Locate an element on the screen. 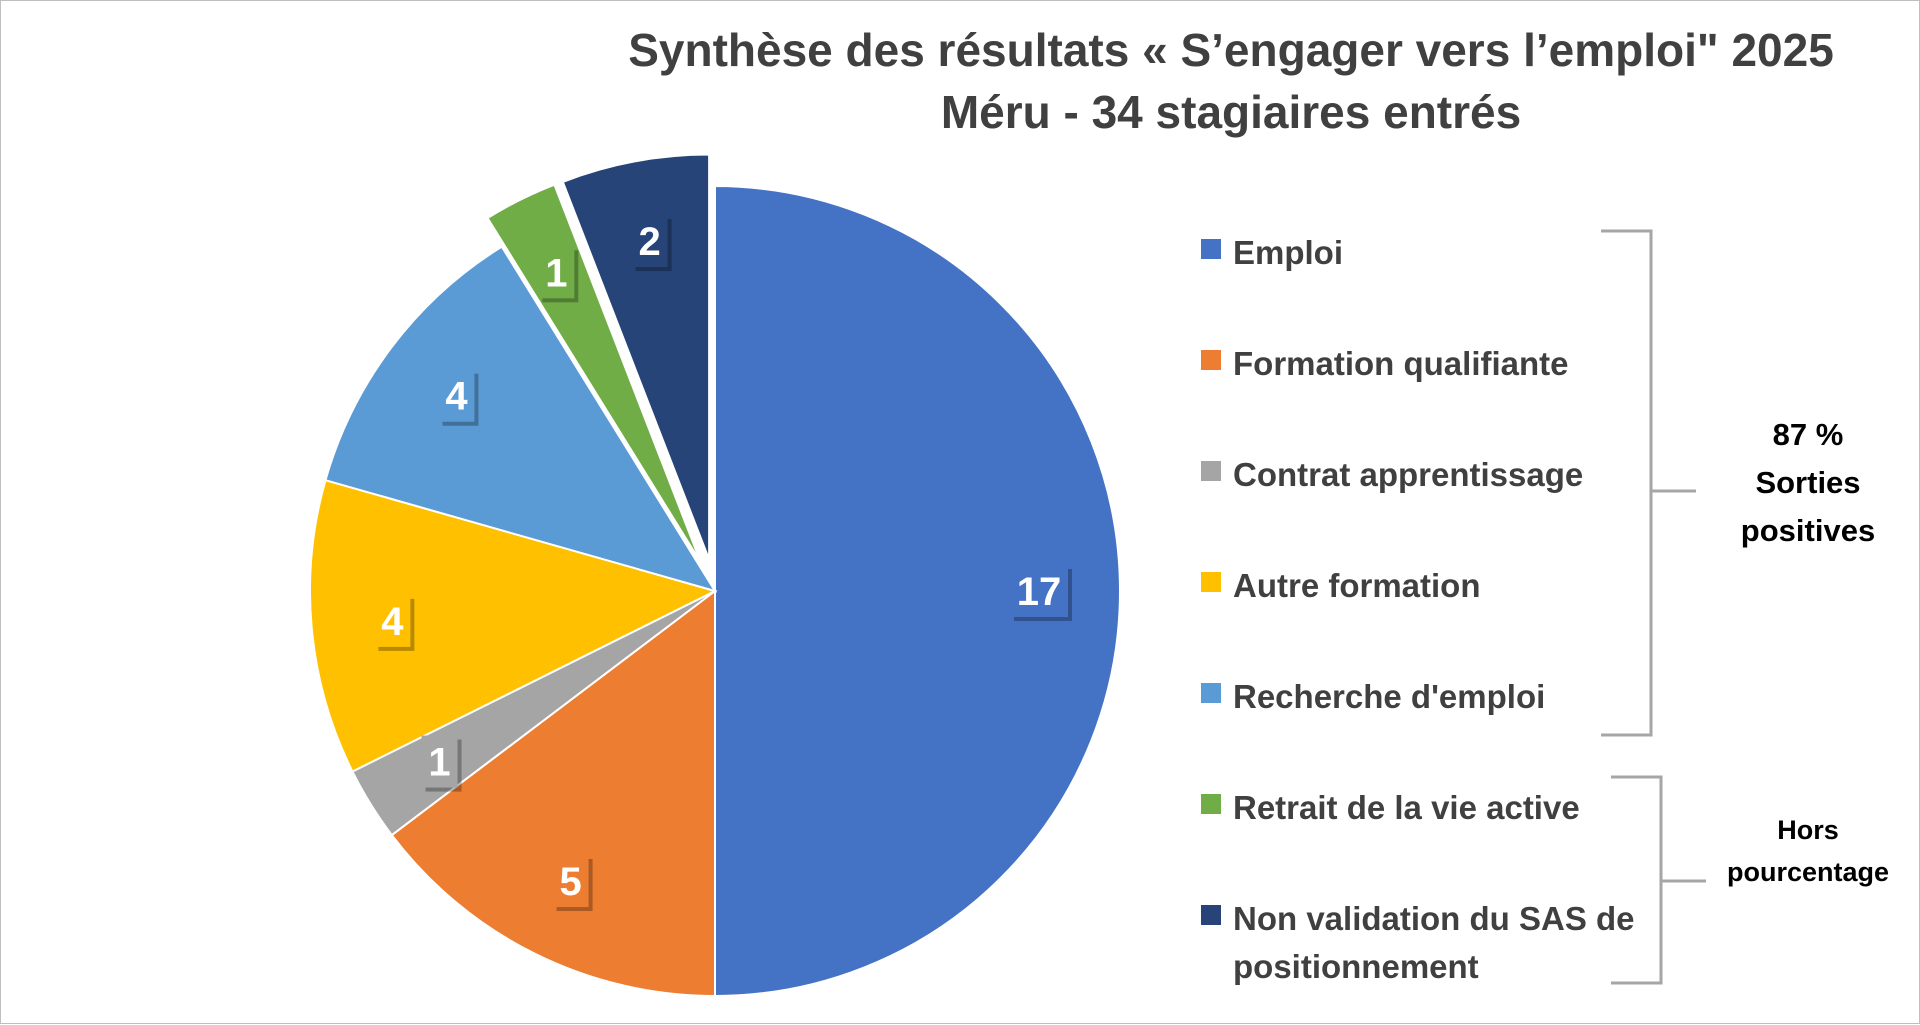 The width and height of the screenshot is (1920, 1025). annotation-line: 87 % is located at coordinates (1808, 434).